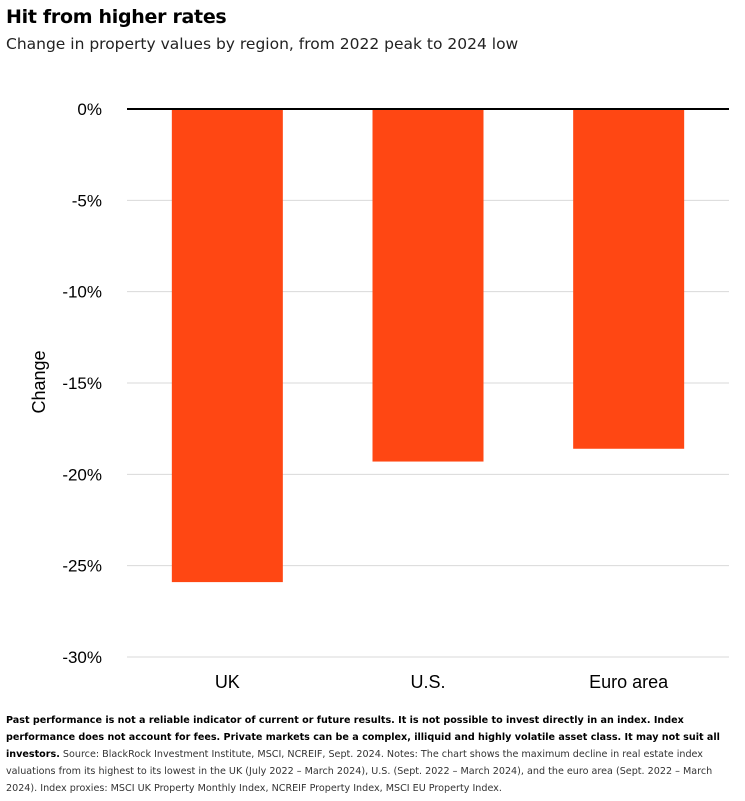 The width and height of the screenshot is (745, 801). What do you see at coordinates (82, 566) in the screenshot?
I see `y-tick-label: -25%` at bounding box center [82, 566].